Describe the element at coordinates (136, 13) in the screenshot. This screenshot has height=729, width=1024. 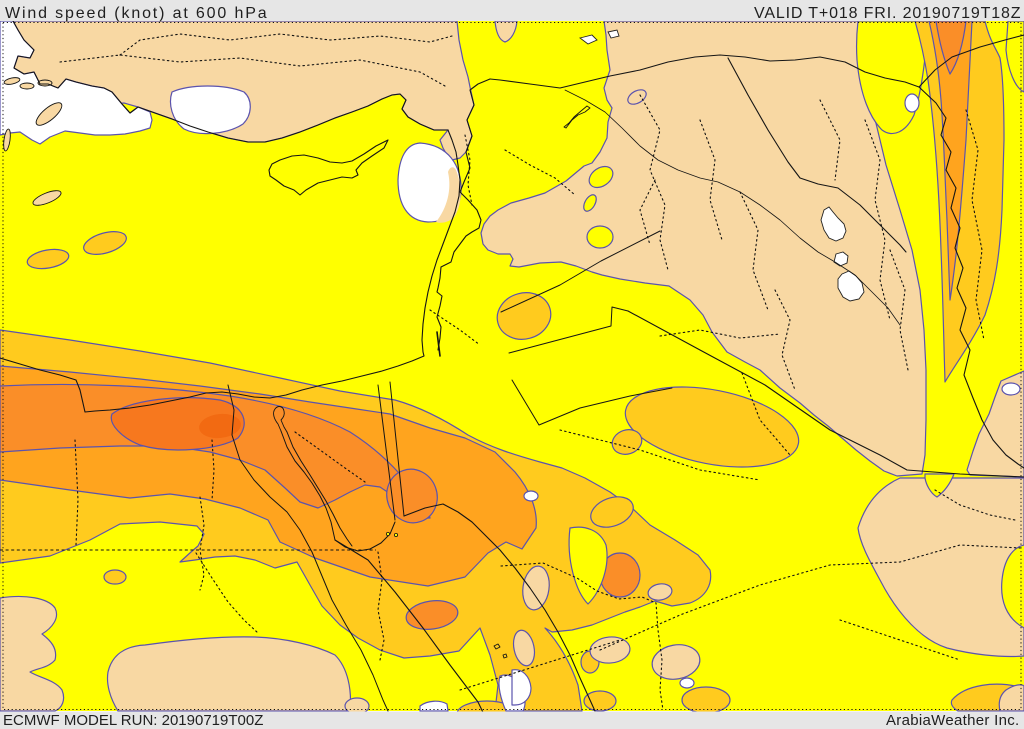
I see `svg-text: Wind speed (knot) at 600 hPa` at that location.